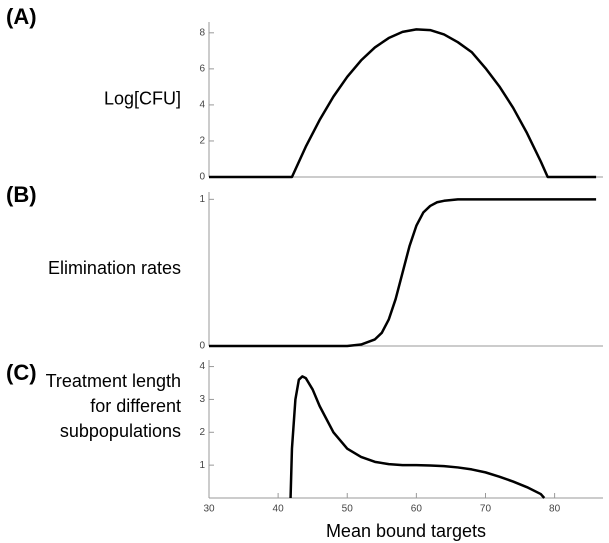  What do you see at coordinates (417, 437) in the screenshot?
I see `data-line` at bounding box center [417, 437].